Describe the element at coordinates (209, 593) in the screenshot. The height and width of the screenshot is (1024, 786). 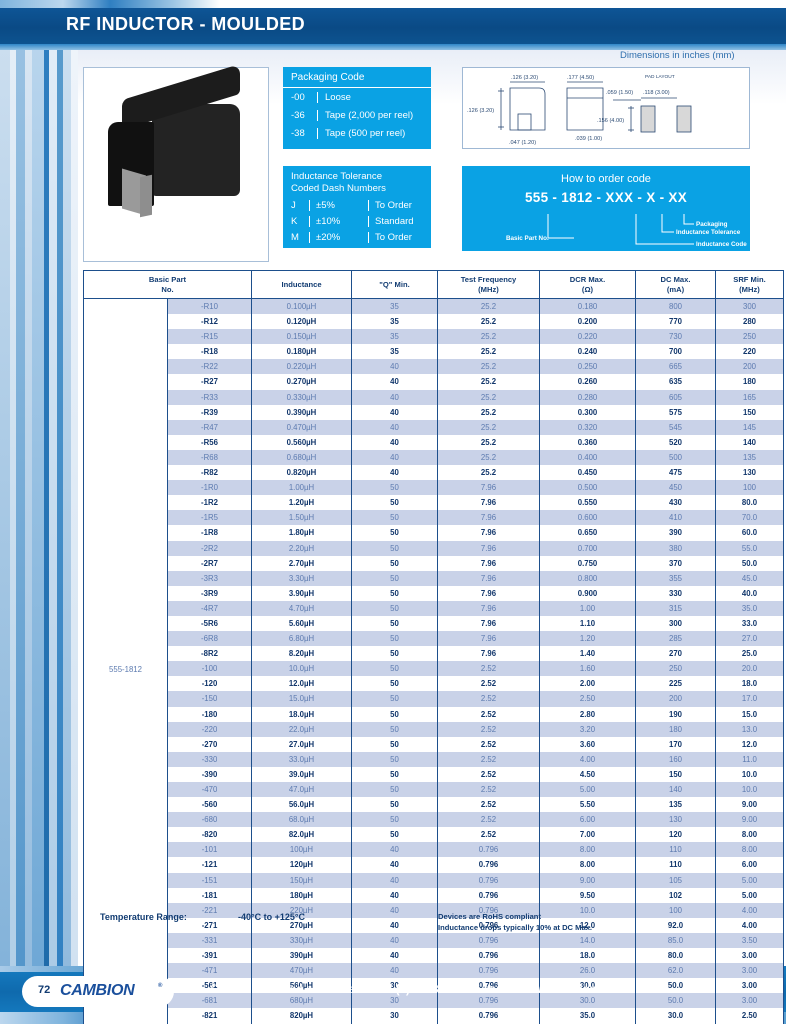
I see `dash-number-cell: -3R9` at that location.